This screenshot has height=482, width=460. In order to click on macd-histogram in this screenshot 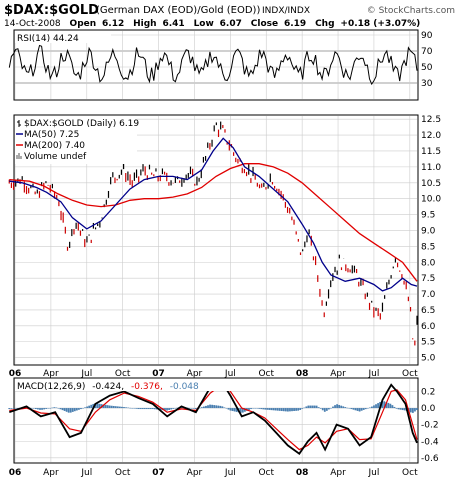, I will do `click(213, 406)`.